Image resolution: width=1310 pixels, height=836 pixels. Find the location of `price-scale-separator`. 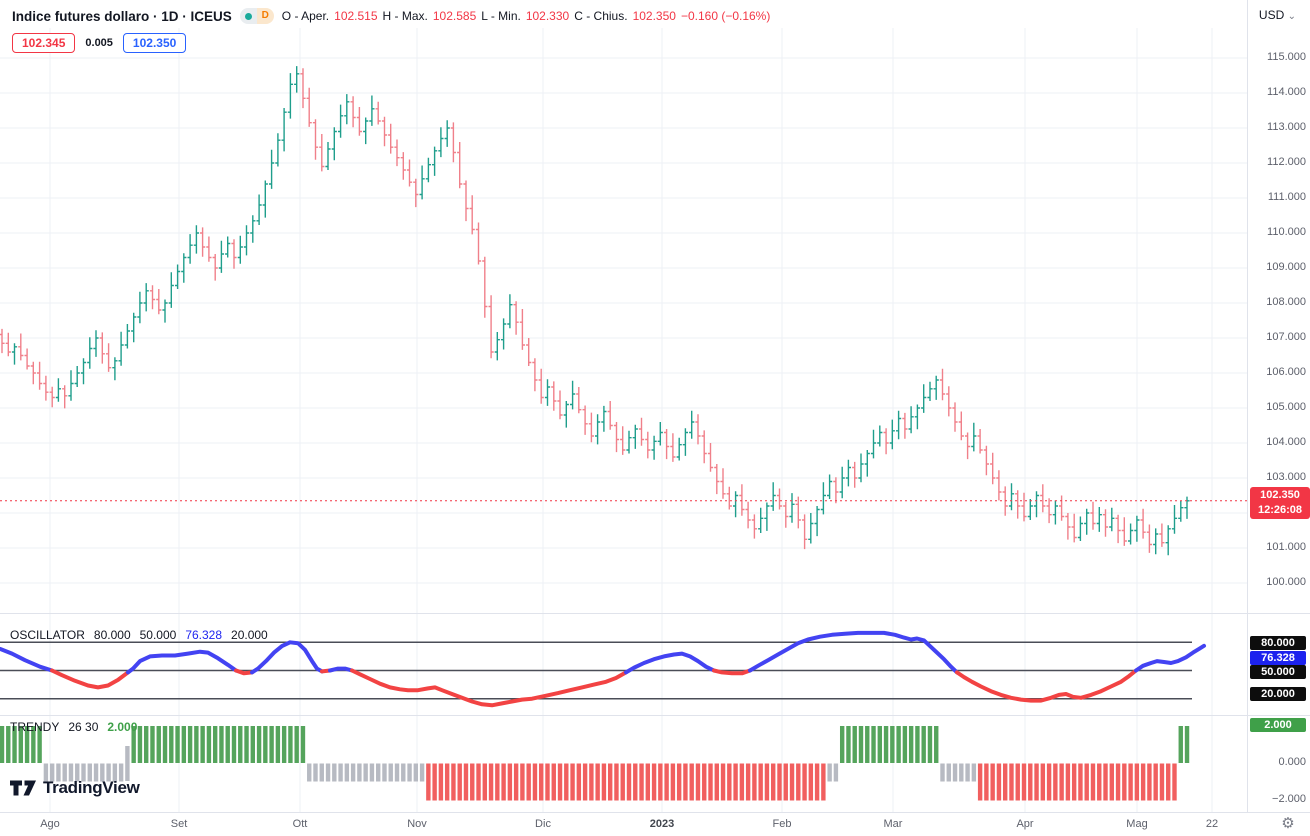

price-scale-separator is located at coordinates (1247, 406).